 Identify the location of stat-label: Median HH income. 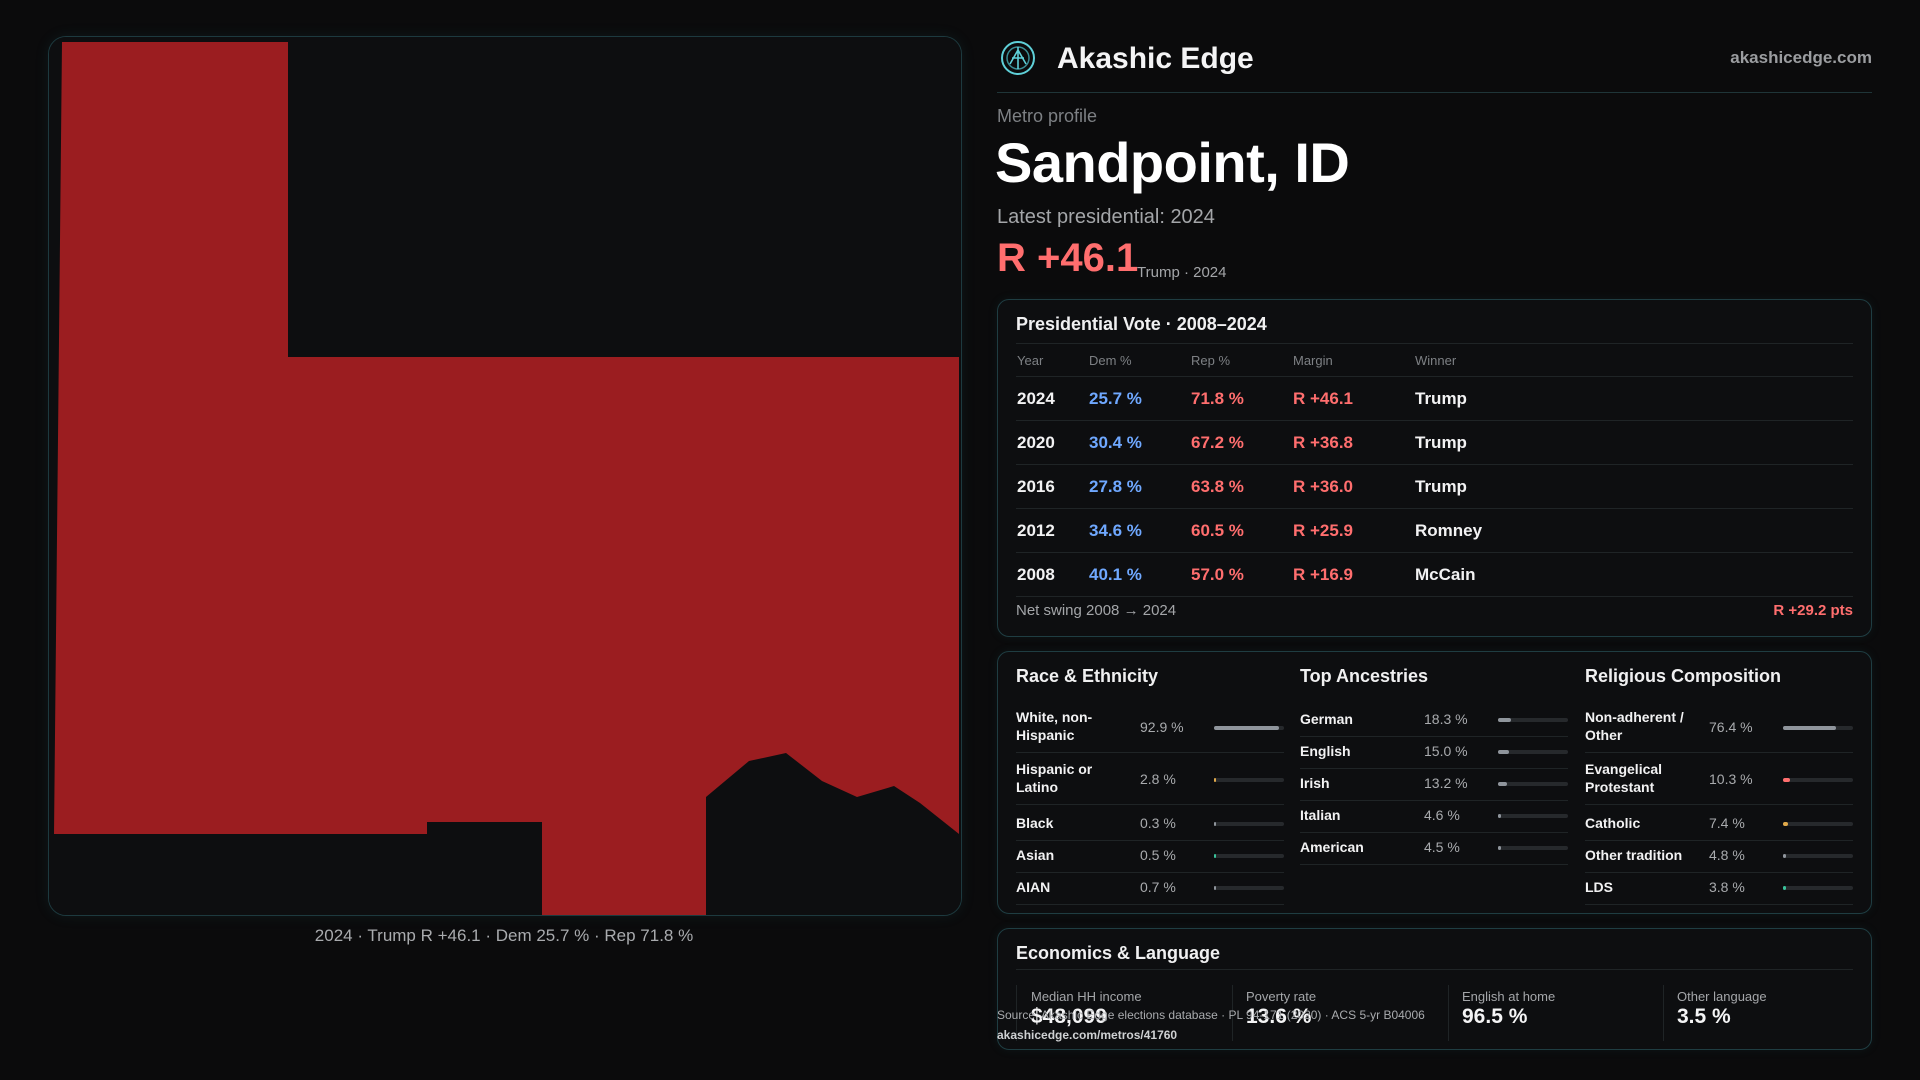
(1086, 996).